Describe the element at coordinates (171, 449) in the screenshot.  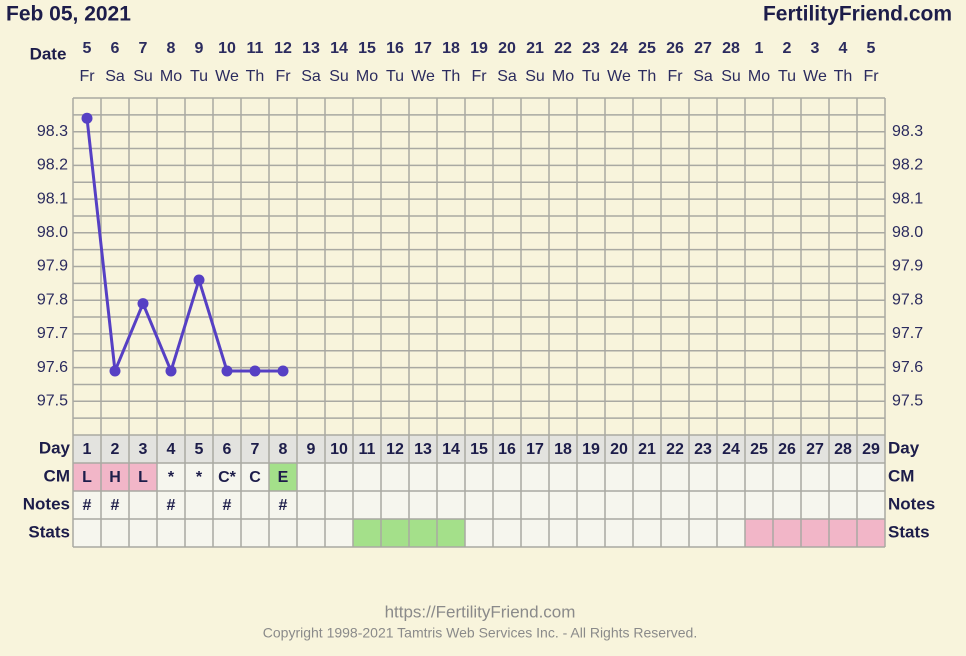
I see `day: 4` at that location.